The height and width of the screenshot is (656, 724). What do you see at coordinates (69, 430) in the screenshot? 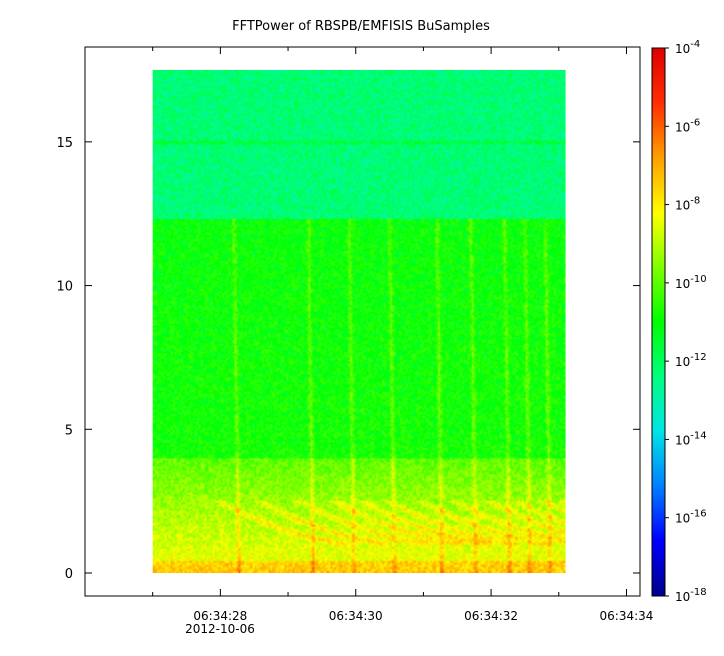
I see `y-tick-label: 5` at bounding box center [69, 430].